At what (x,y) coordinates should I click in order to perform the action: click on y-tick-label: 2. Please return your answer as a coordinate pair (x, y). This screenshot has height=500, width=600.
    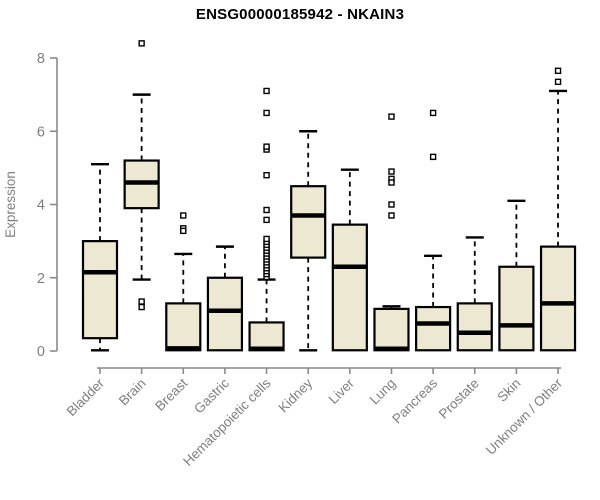
    Looking at the image, I should click on (41, 279).